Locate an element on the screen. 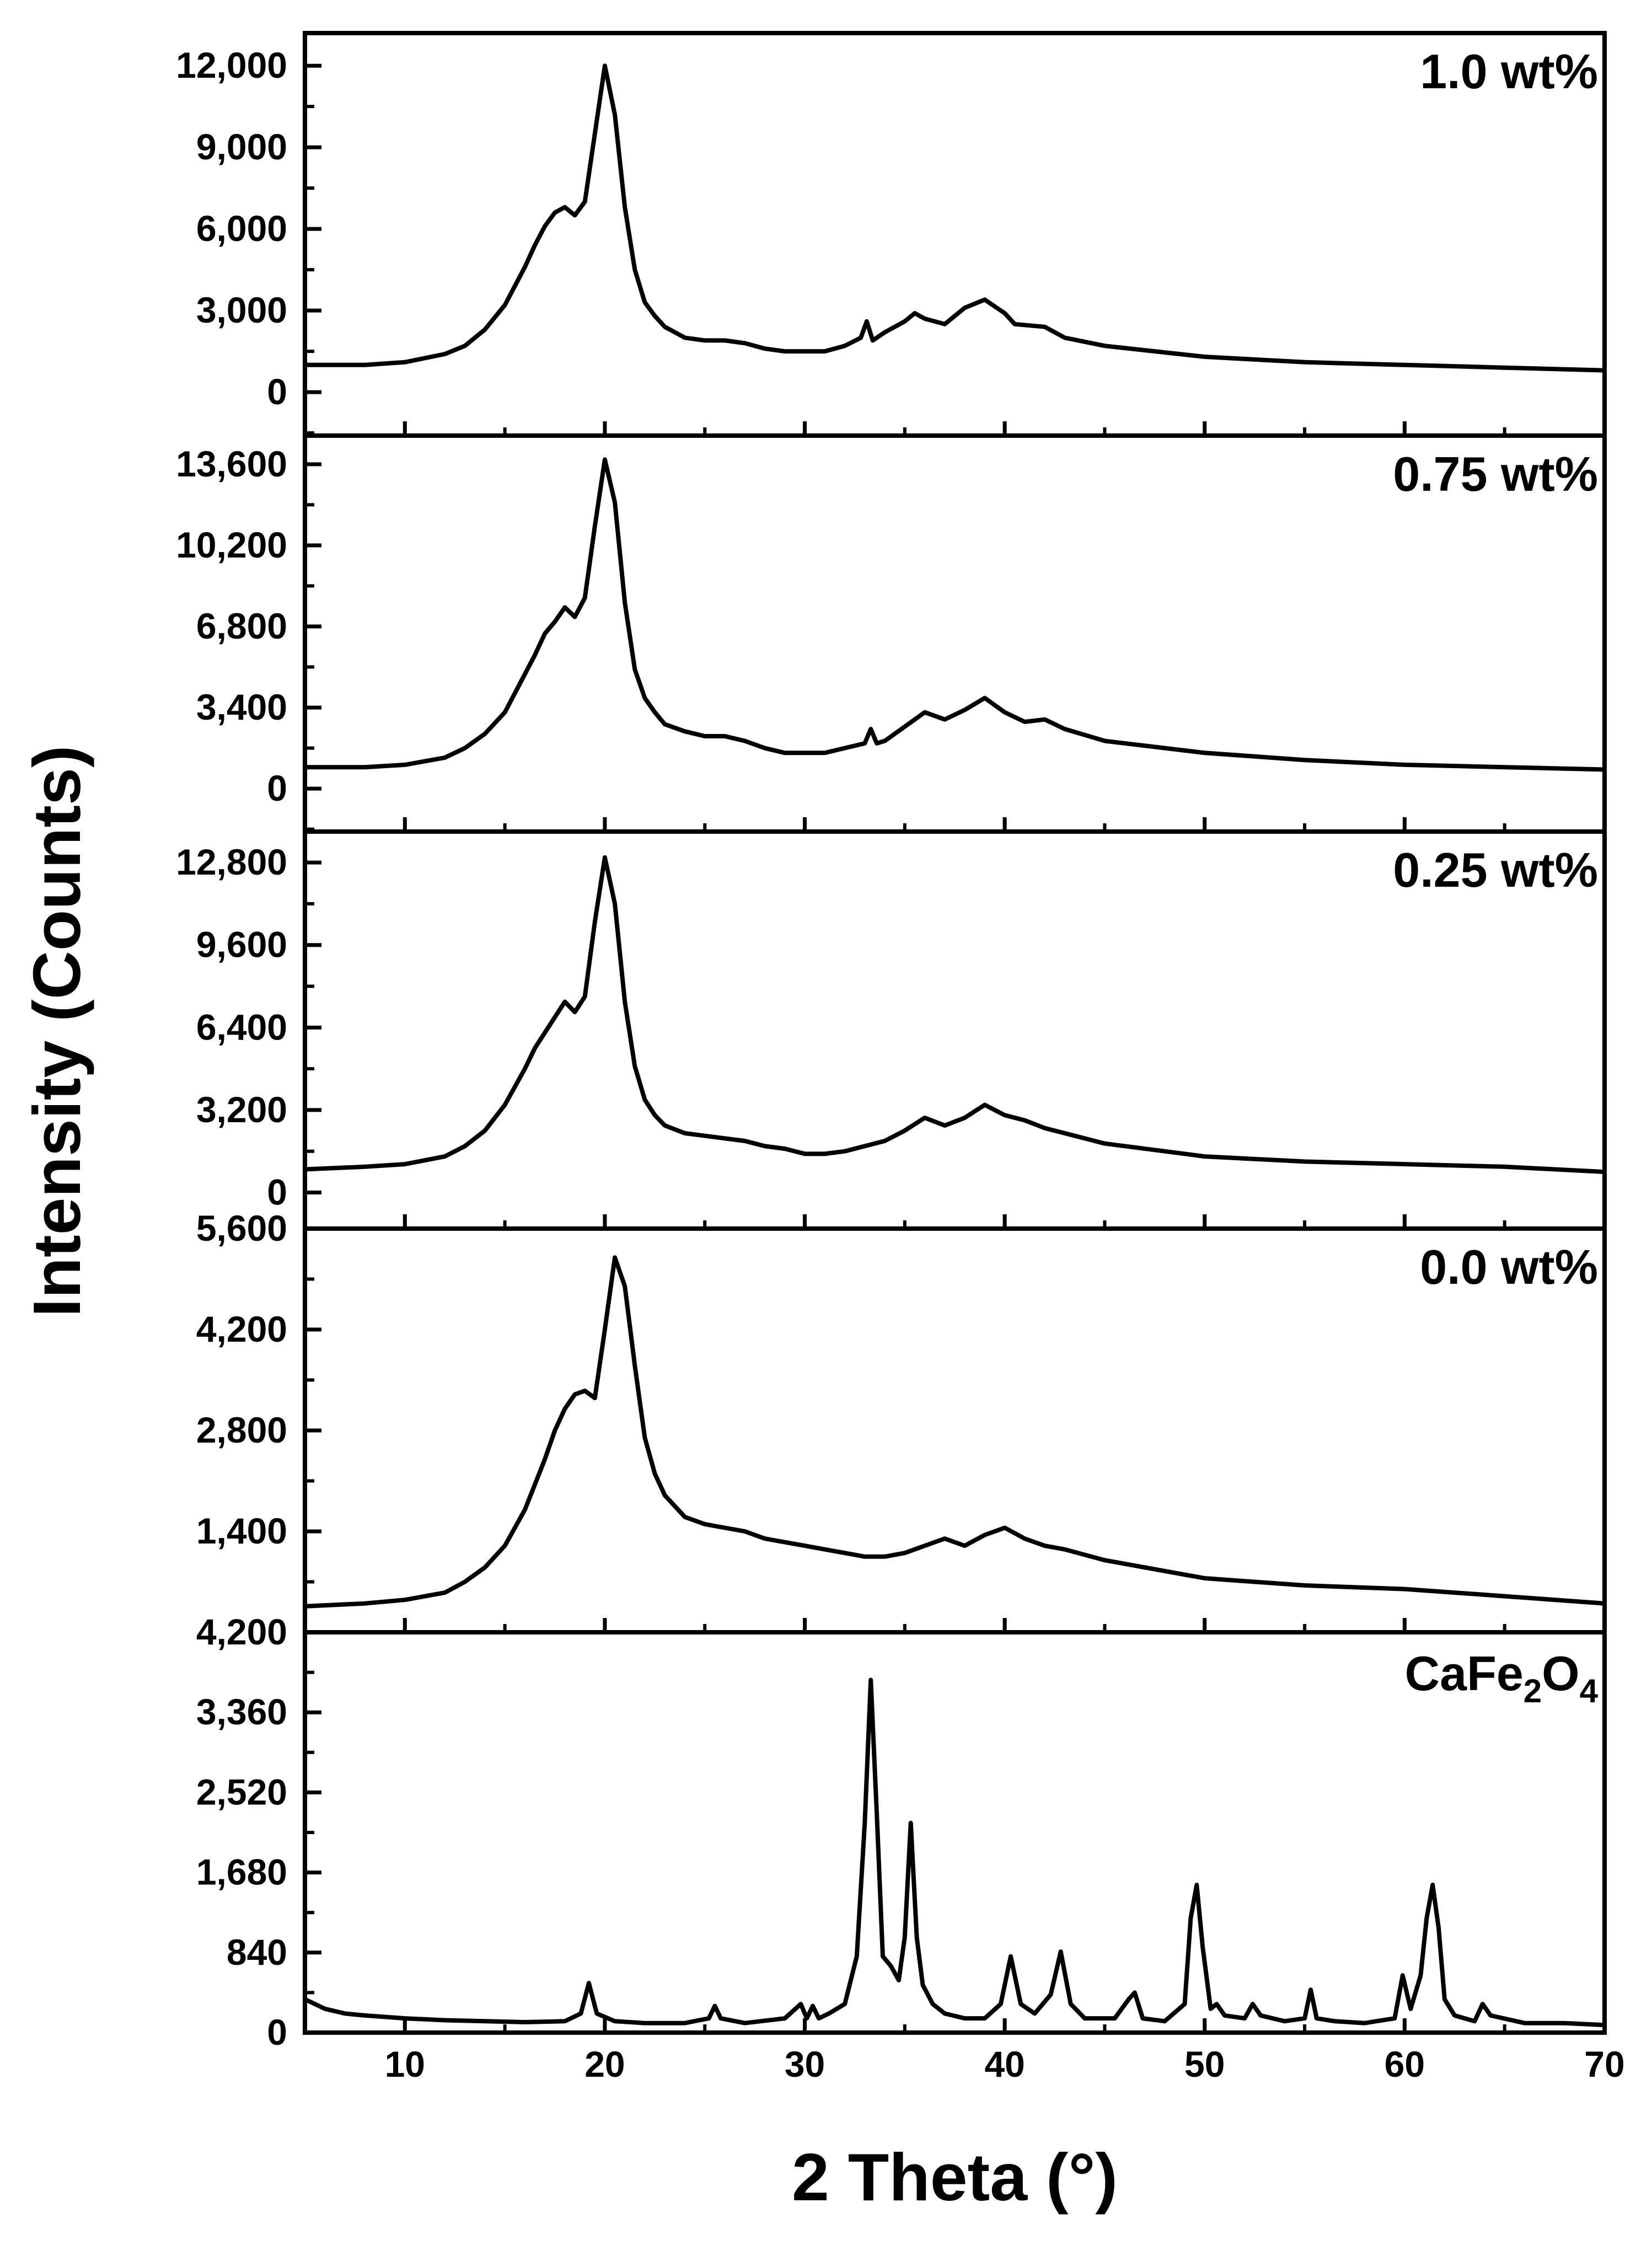 Image resolution: width=1652 pixels, height=2251 pixels. panel-3-ytick-label: 4,200 is located at coordinates (241, 1329).